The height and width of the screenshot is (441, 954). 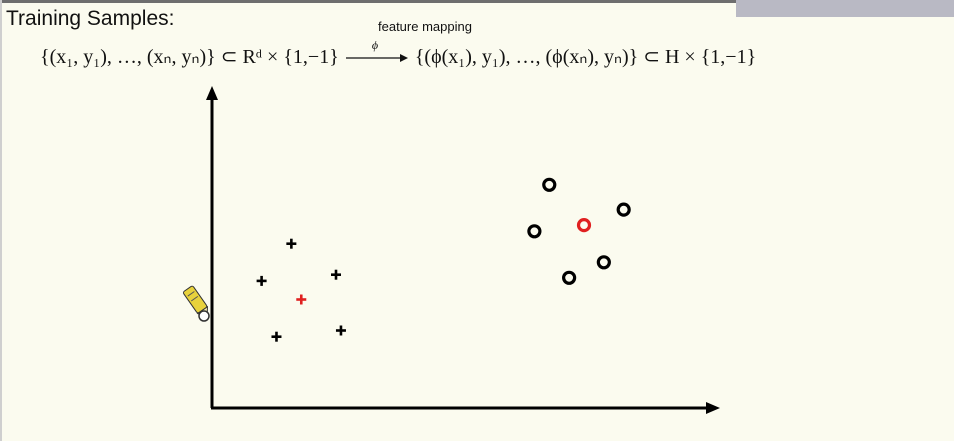 I want to click on left-edge, so click(x=1, y=220).